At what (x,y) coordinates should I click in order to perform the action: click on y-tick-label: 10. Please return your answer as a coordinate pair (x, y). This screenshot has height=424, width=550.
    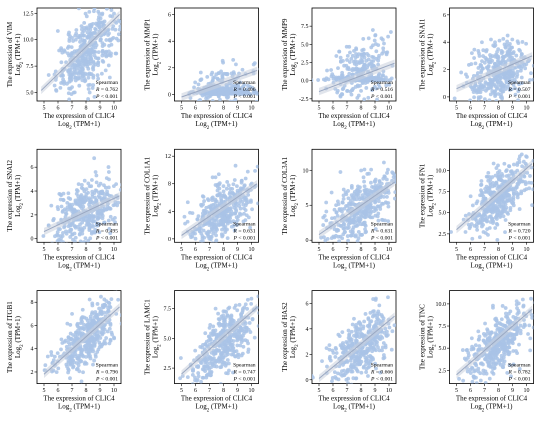
    Looking at the image, I should click on (306, 171).